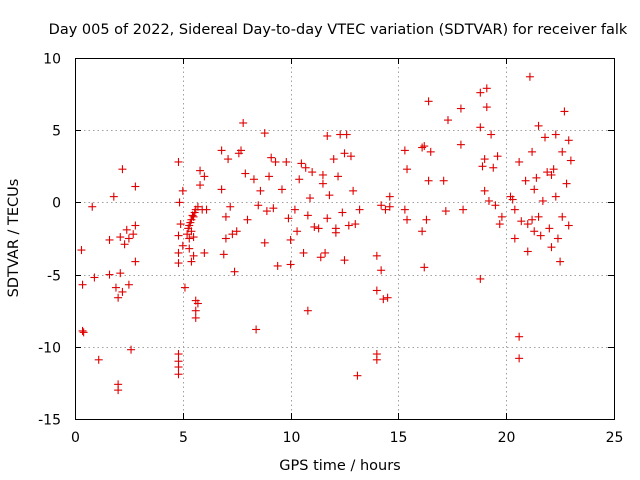 This screenshot has height=480, width=640. Describe the element at coordinates (615, 438) in the screenshot. I see `x-tick-label: 25` at that location.